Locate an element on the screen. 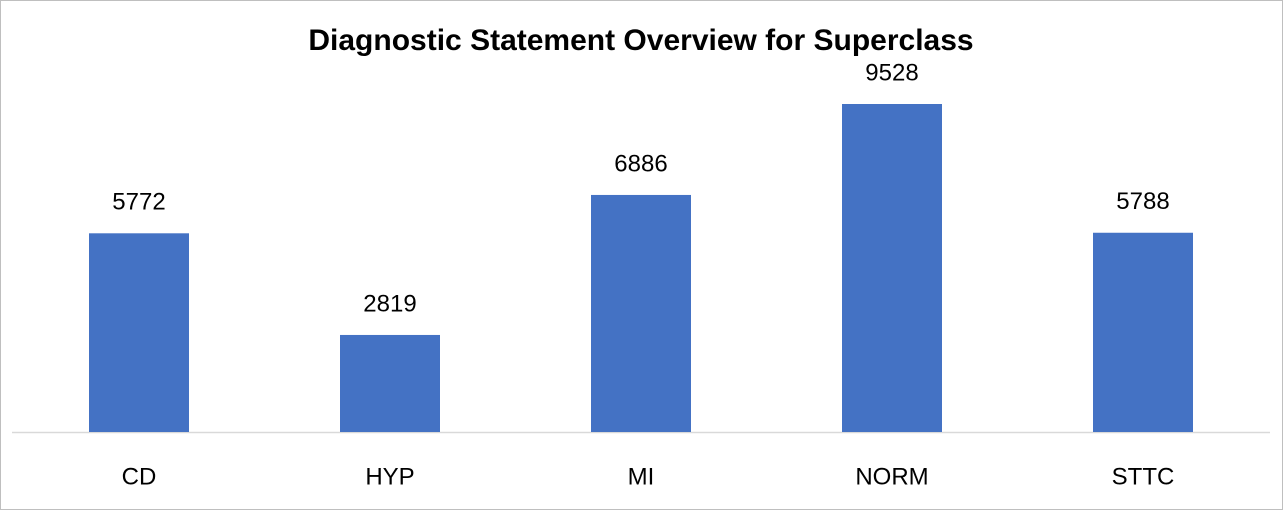  data-label: 9528 is located at coordinates (891, 72).